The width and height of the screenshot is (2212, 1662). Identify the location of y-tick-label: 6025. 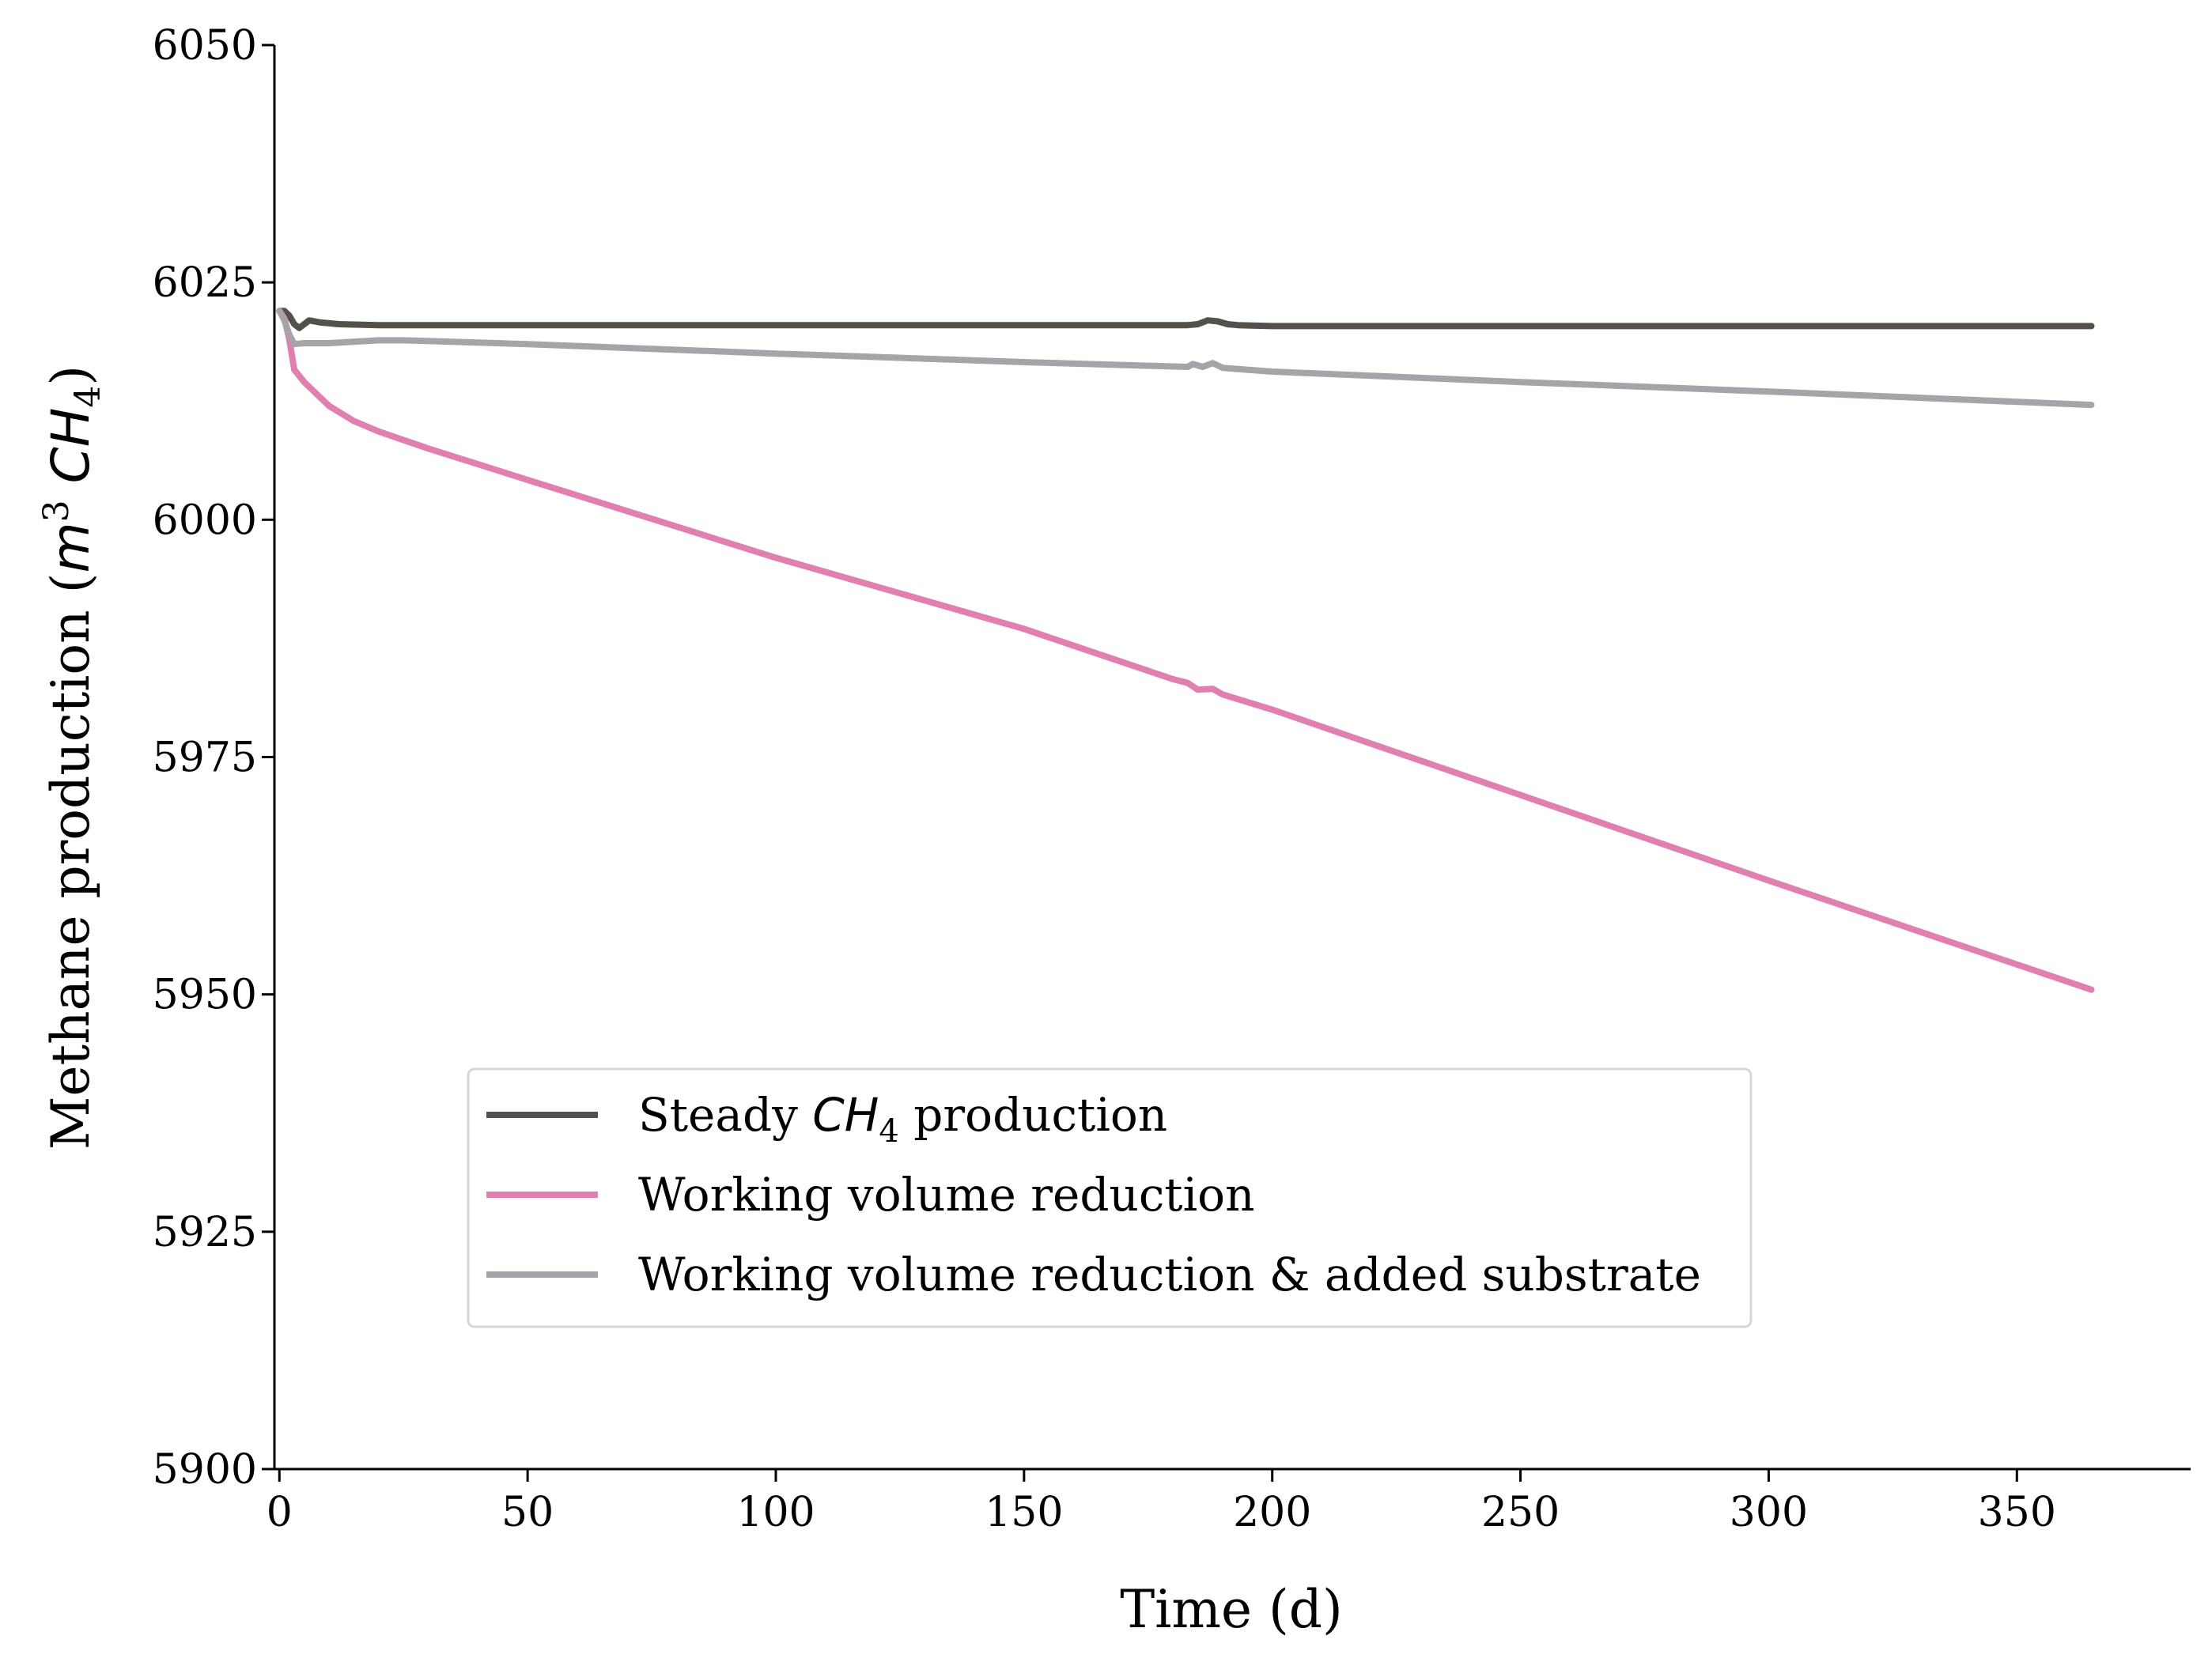
(205, 283).